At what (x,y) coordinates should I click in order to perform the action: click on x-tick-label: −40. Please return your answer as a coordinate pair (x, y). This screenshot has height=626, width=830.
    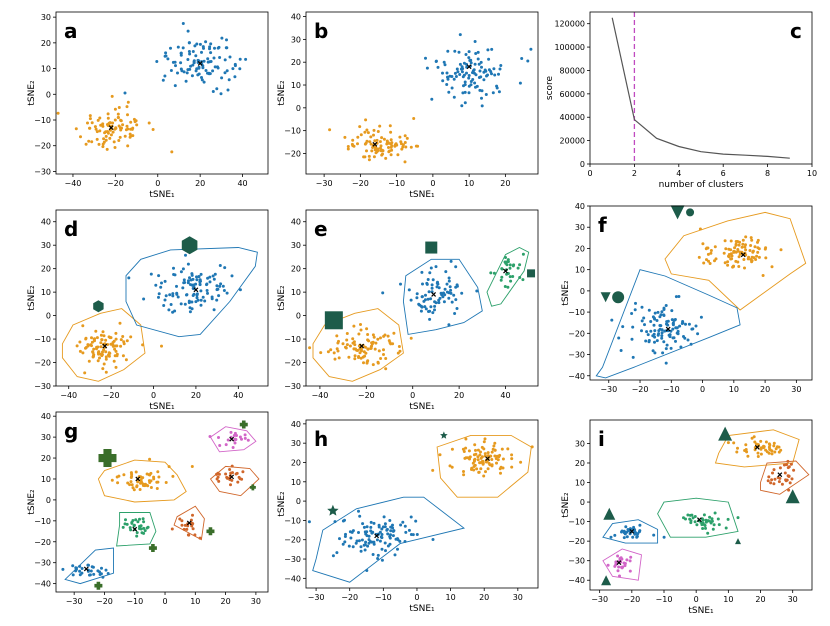
    Looking at the image, I should click on (319, 395).